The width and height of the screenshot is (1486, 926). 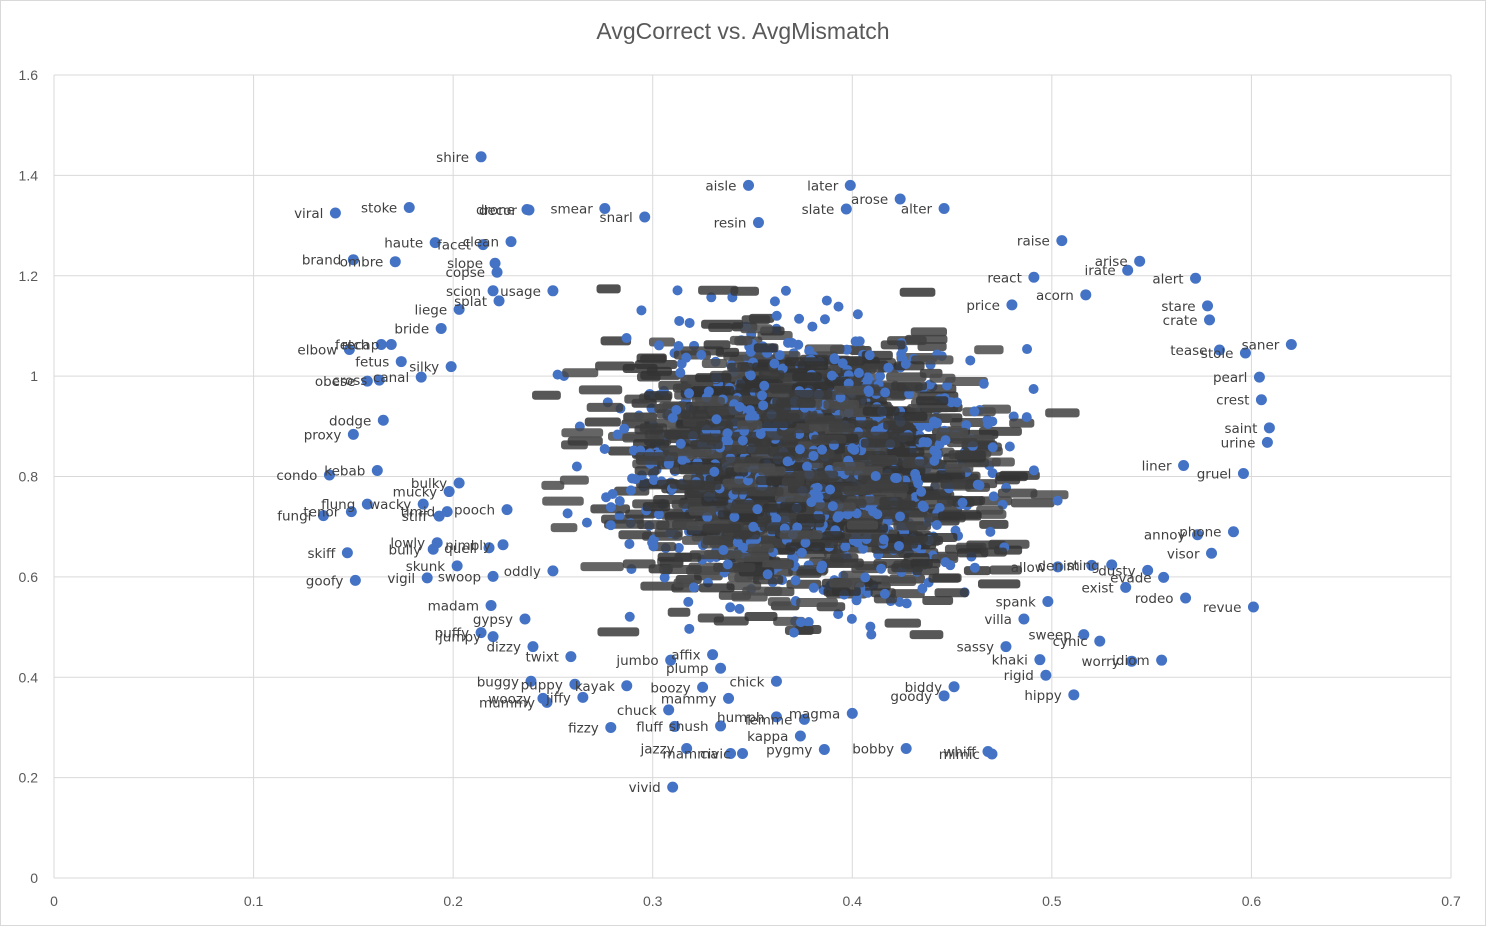 I want to click on data-label: swoop, so click(x=459, y=577).